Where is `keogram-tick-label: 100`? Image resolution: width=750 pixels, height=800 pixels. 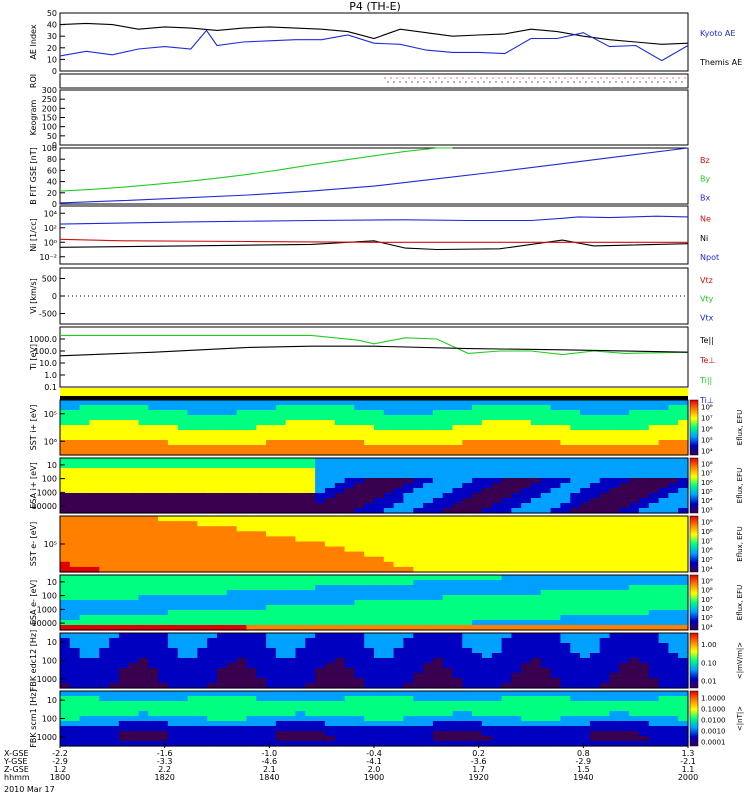
keogram-tick-label: 100 is located at coordinates (49, 127).